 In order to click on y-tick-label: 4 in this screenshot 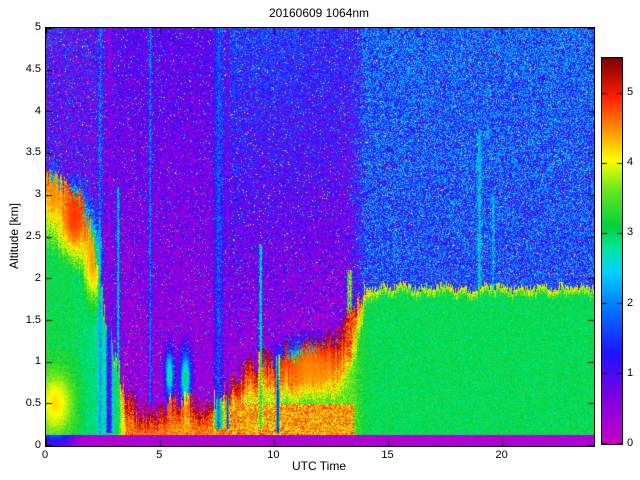, I will do `click(37, 110)`.